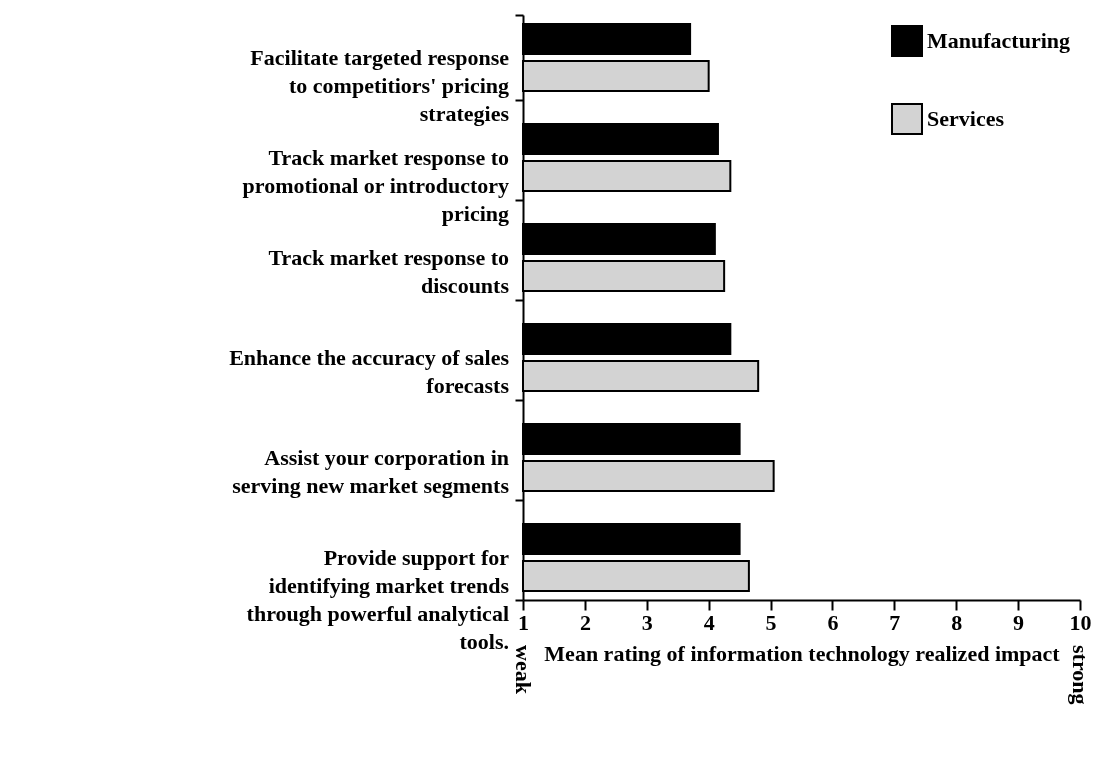  I want to click on text: strong, so click(1080, 675).